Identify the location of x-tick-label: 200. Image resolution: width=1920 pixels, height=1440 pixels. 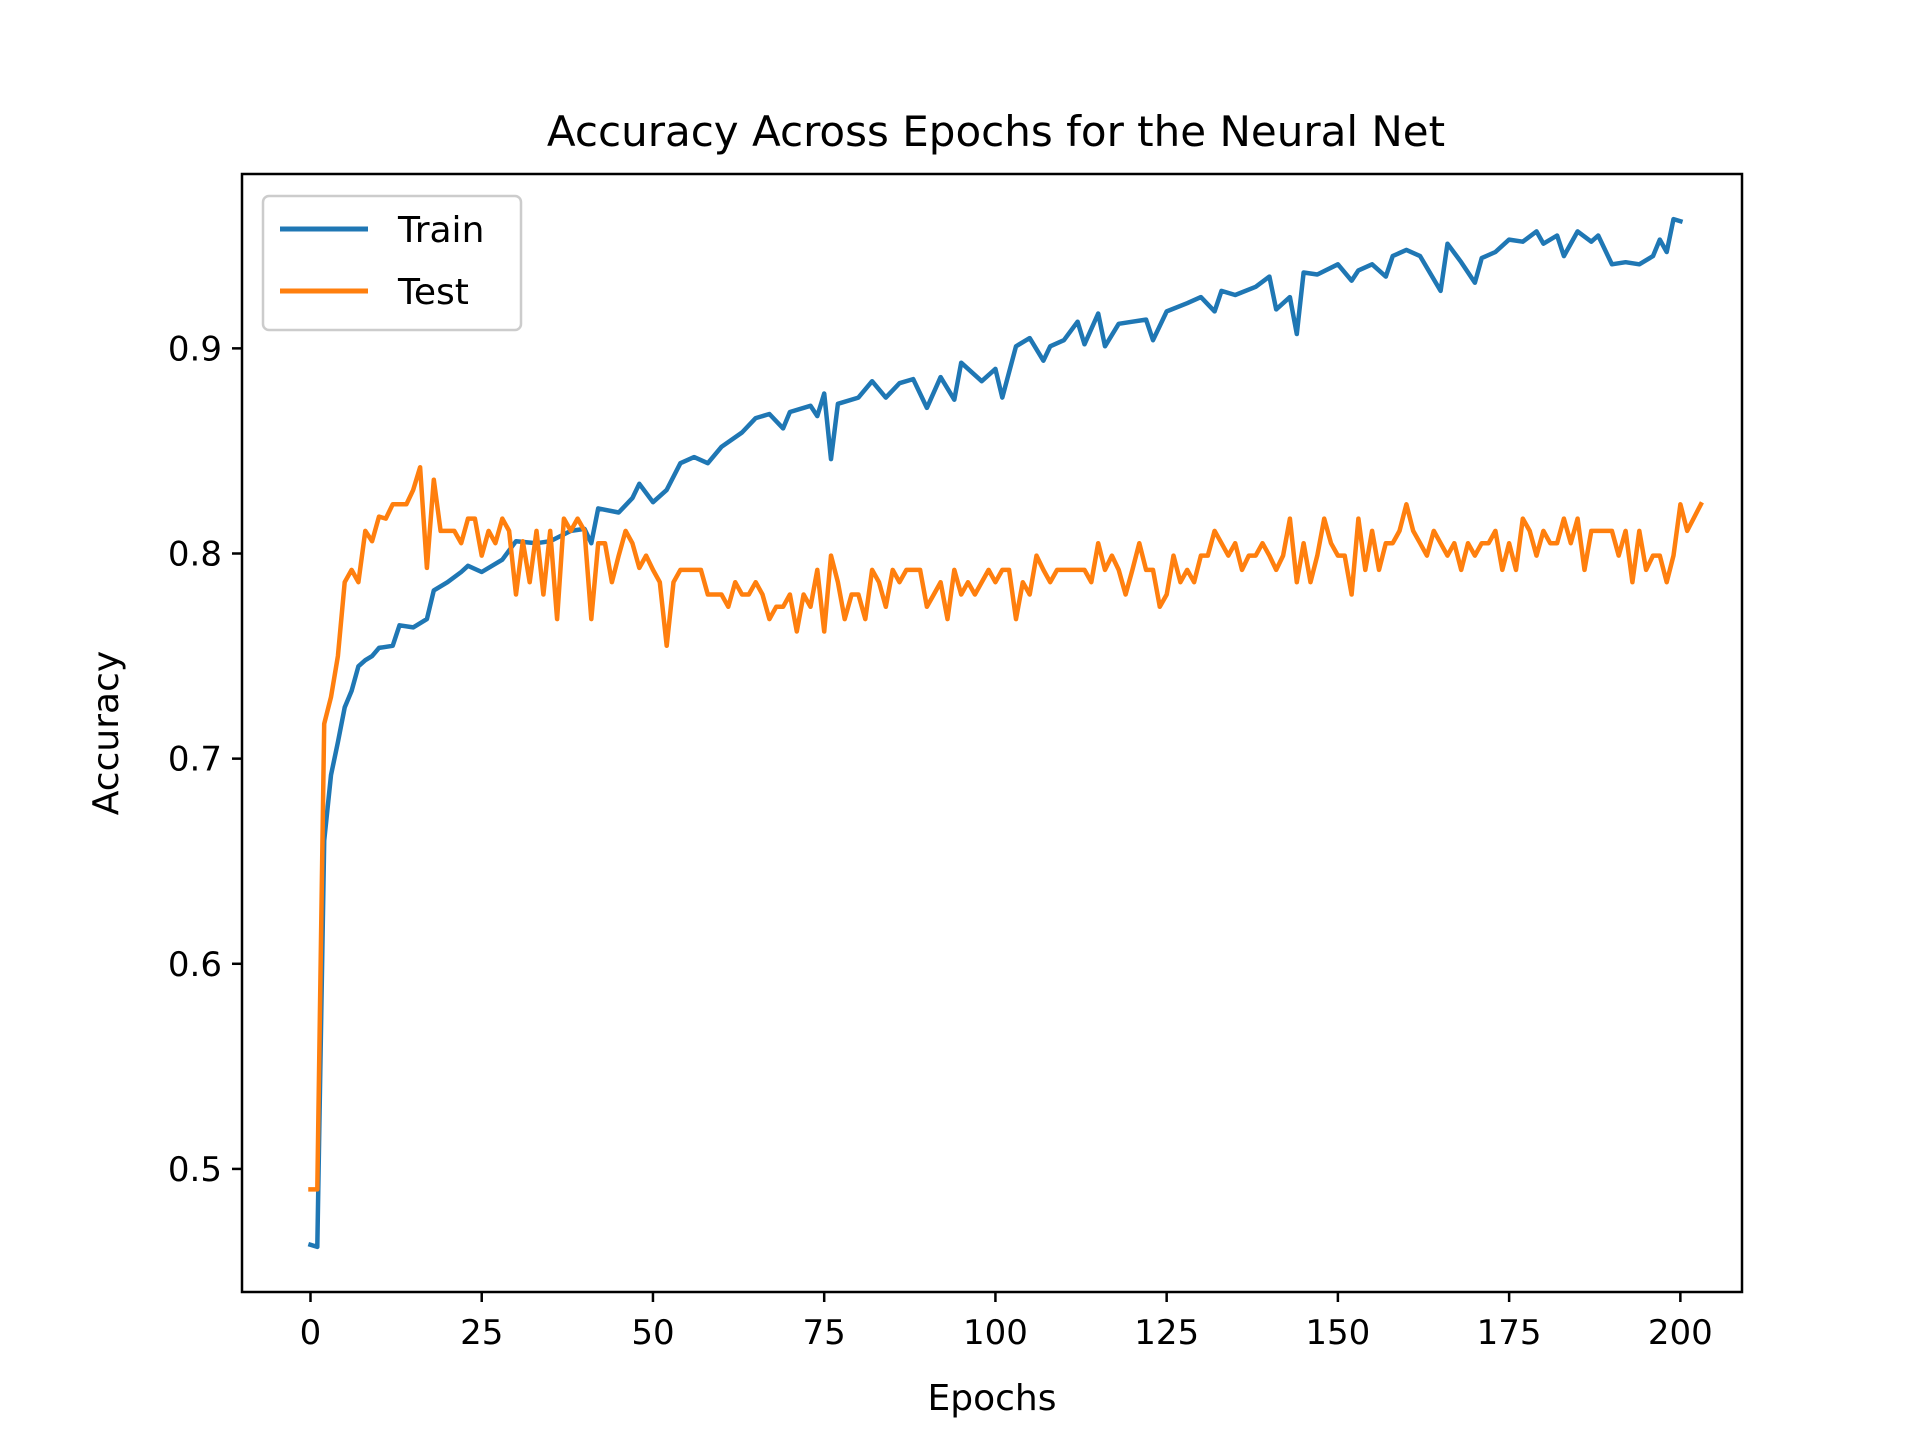
(1680, 1333).